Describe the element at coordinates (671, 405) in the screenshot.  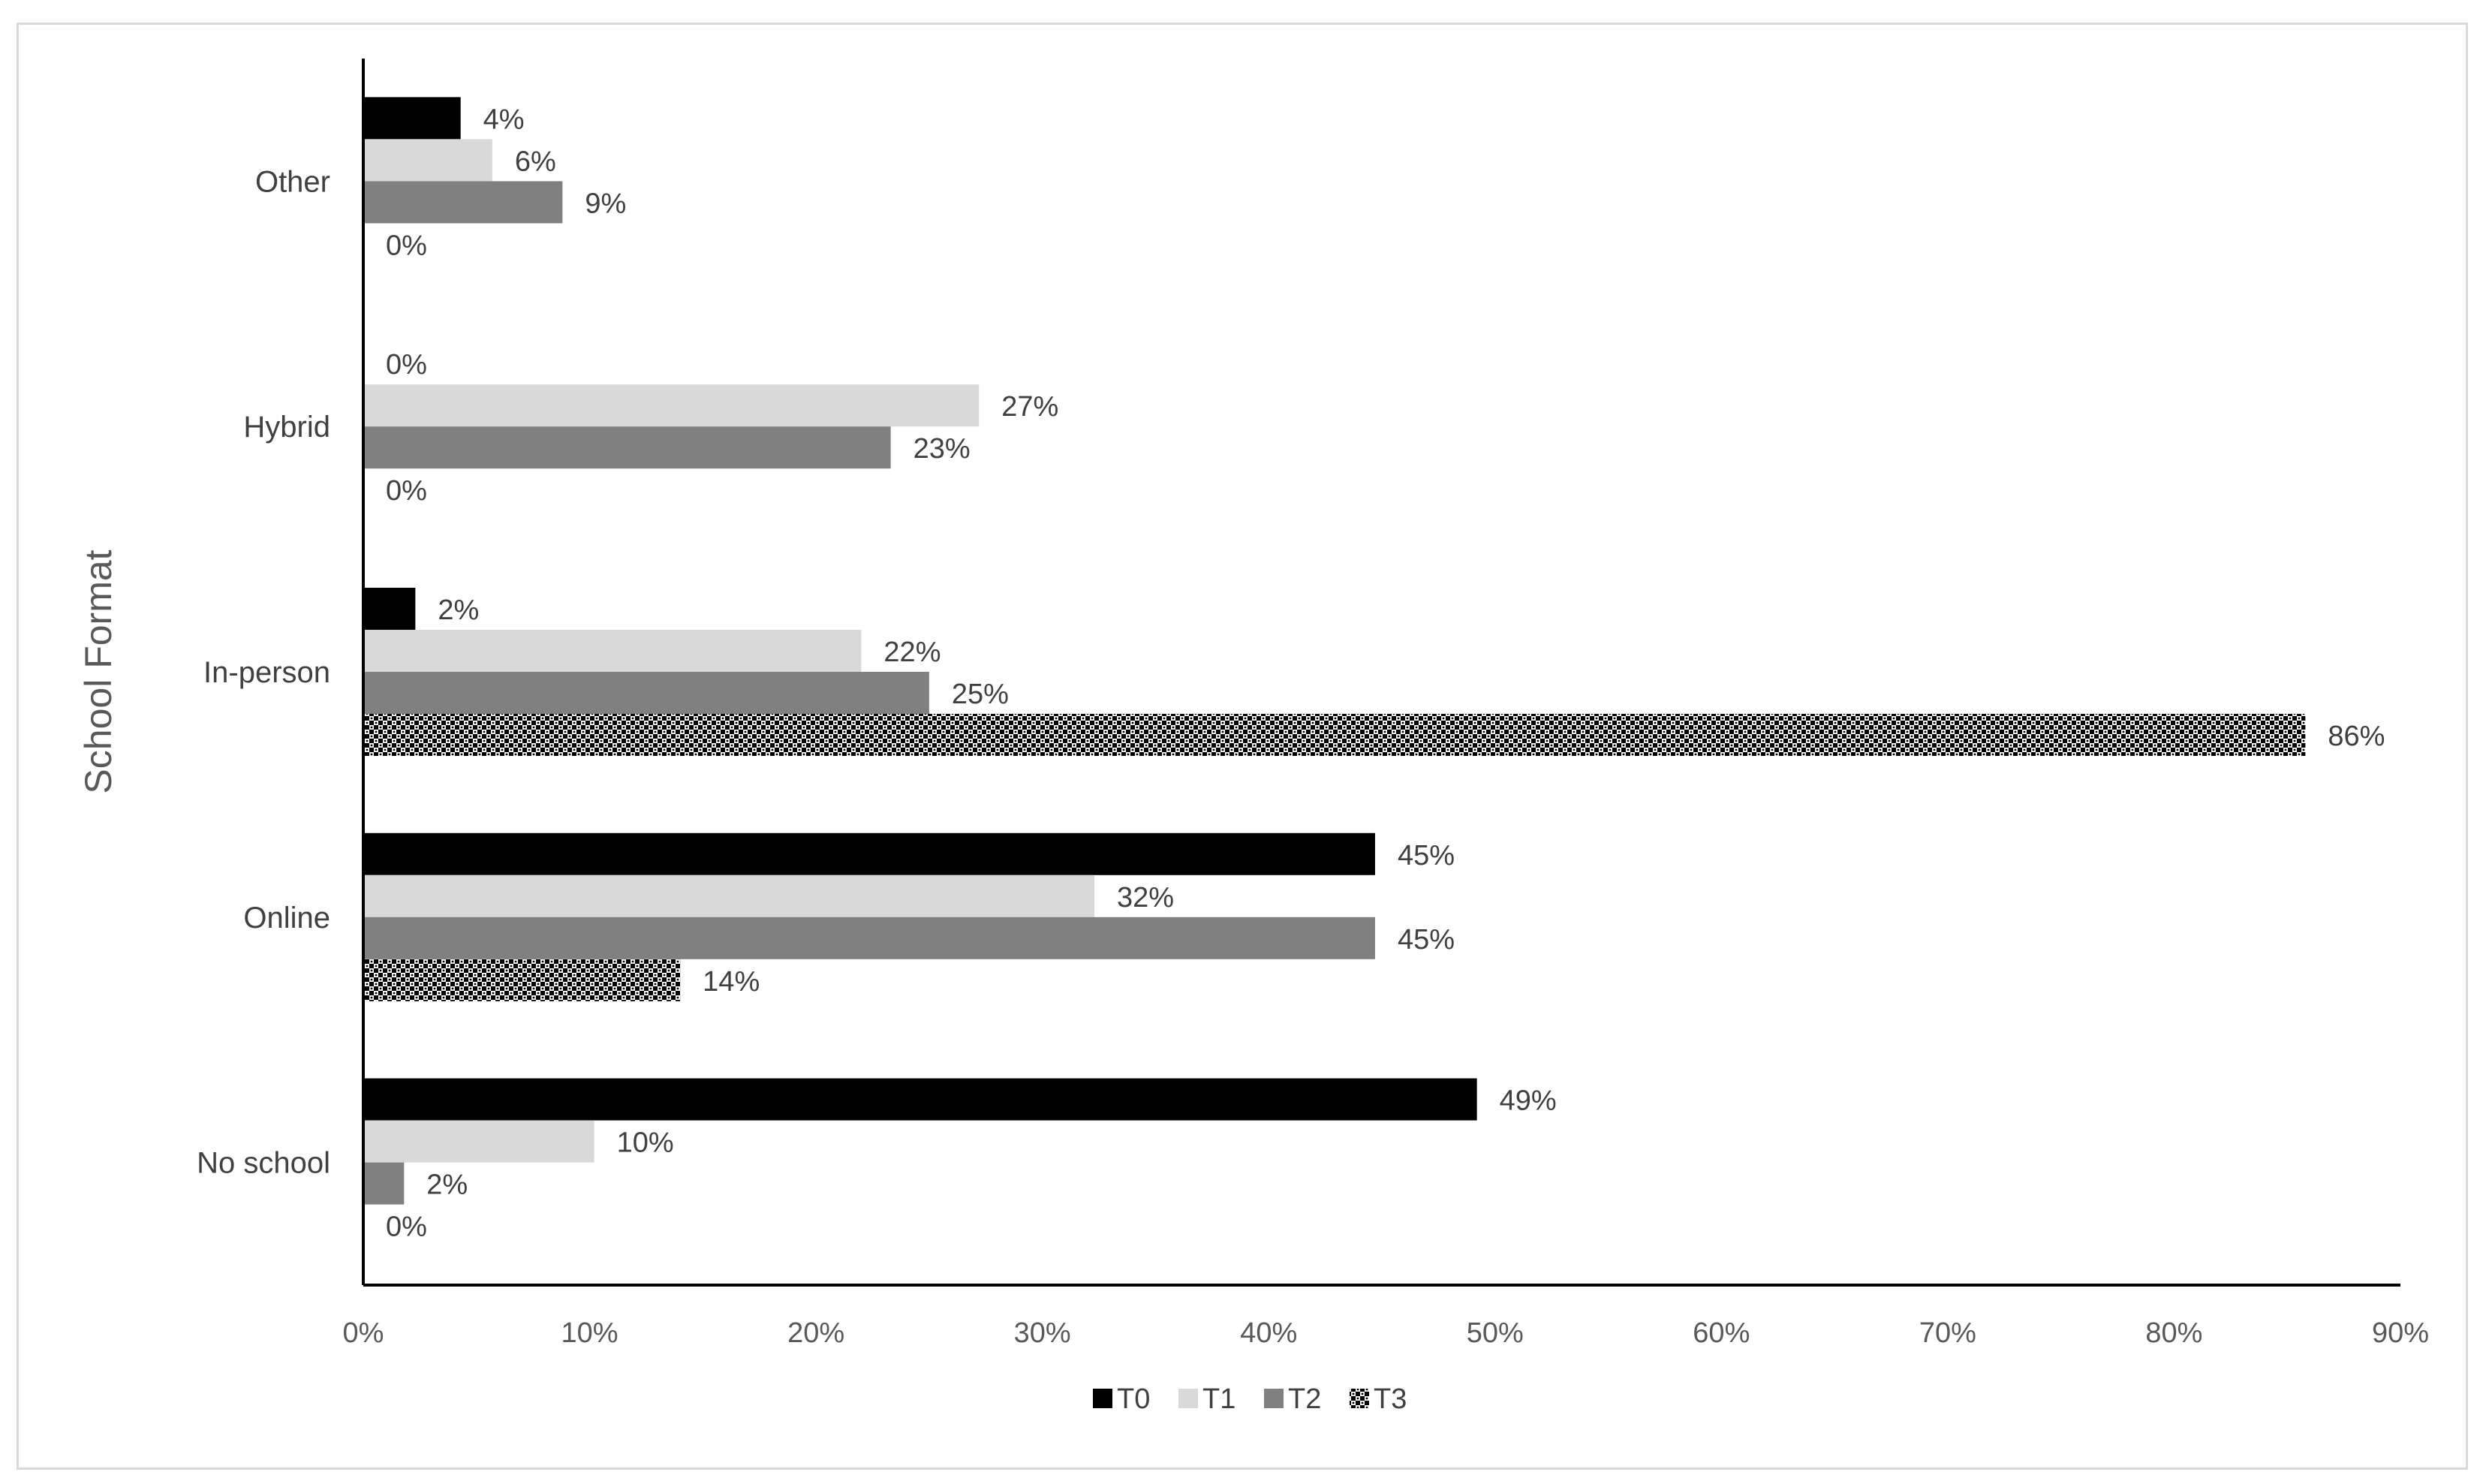
I see `bar-hybrid-t1` at that location.